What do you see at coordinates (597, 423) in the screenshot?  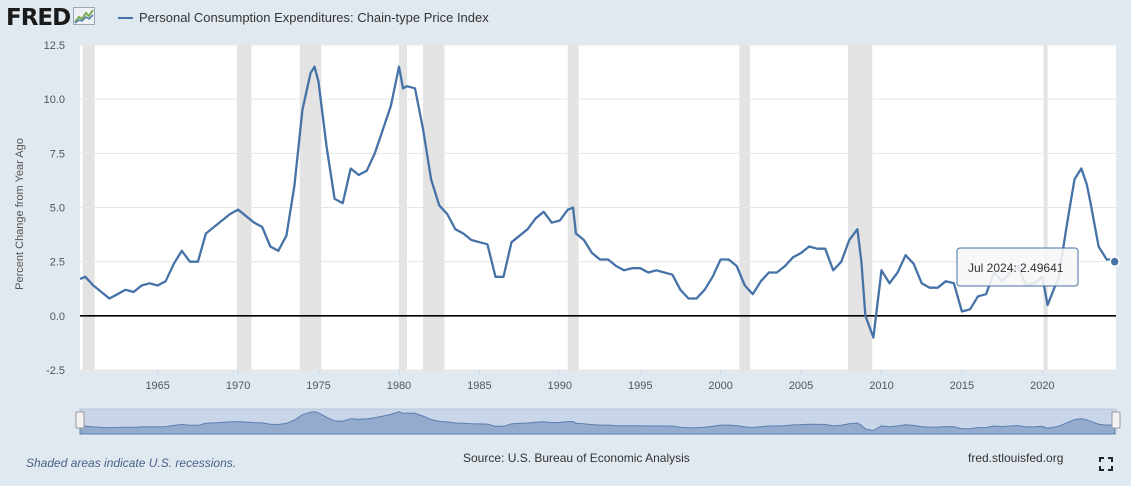 I see `navigator-series` at bounding box center [597, 423].